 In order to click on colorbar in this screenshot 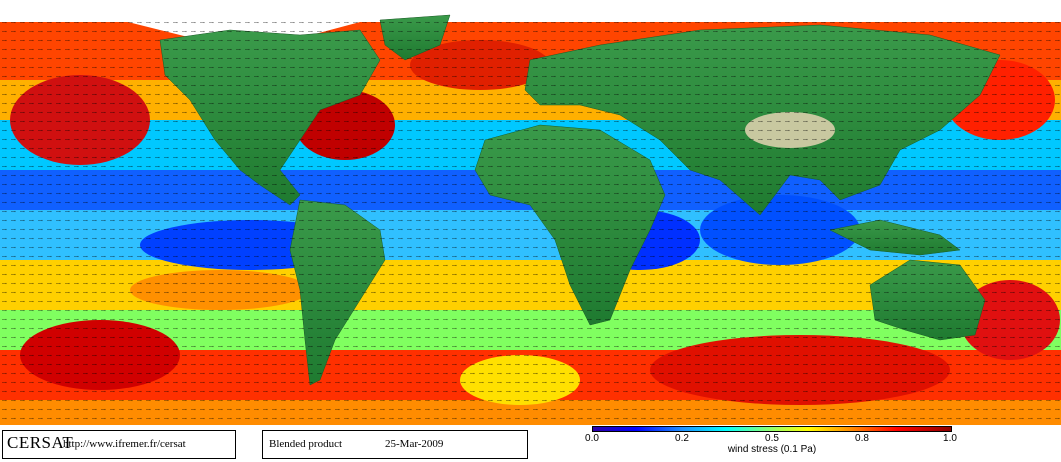, I will do `click(772, 429)`.